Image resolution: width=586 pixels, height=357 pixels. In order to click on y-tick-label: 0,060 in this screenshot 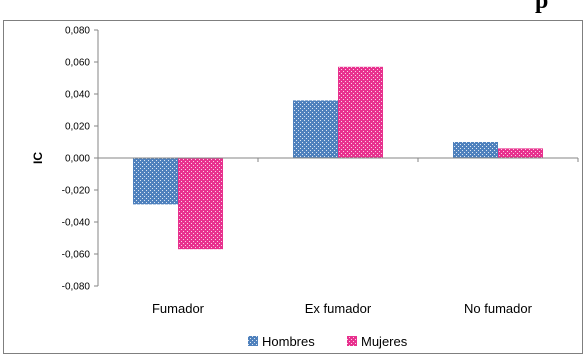, I will do `click(77, 63)`.